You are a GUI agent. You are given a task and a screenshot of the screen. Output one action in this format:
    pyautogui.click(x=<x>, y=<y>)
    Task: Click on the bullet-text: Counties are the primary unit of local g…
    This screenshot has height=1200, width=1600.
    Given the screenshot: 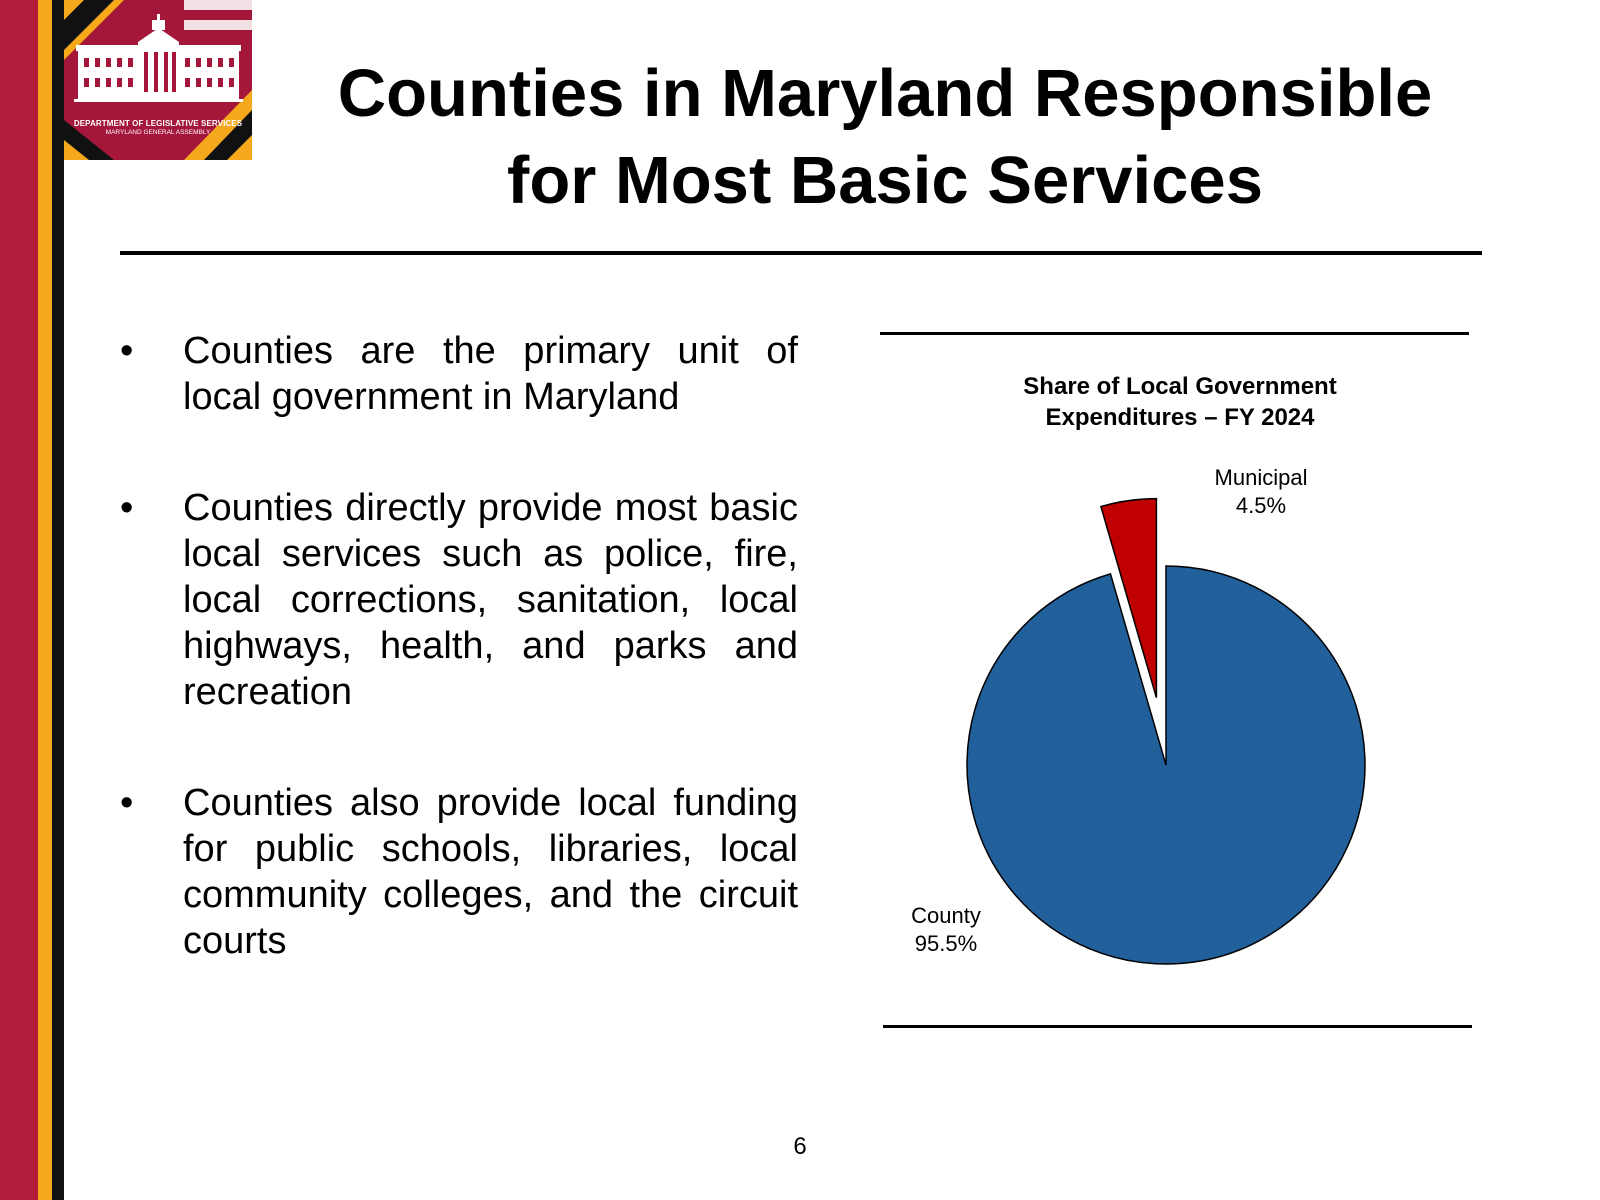 What is the action you would take?
    pyautogui.click(x=490, y=374)
    